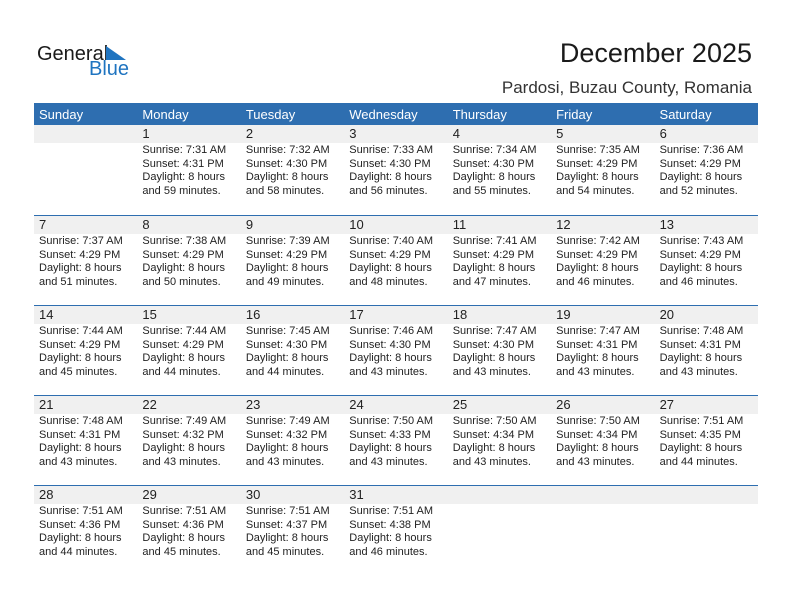  Describe the element at coordinates (286, 524) in the screenshot. I see `sunset-text: Sunset: 4:37 PM` at that location.